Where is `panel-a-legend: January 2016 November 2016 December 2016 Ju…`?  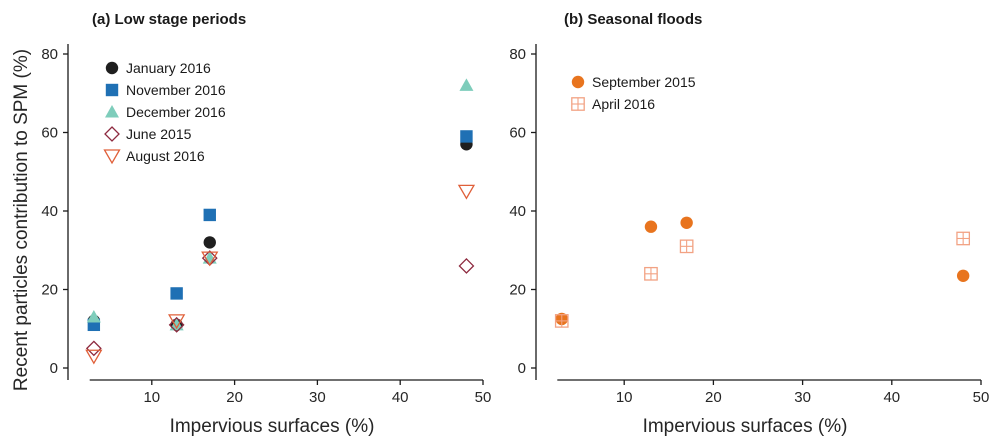 panel-a-legend: January 2016 November 2016 December 2016 Ju… is located at coordinates (164, 112).